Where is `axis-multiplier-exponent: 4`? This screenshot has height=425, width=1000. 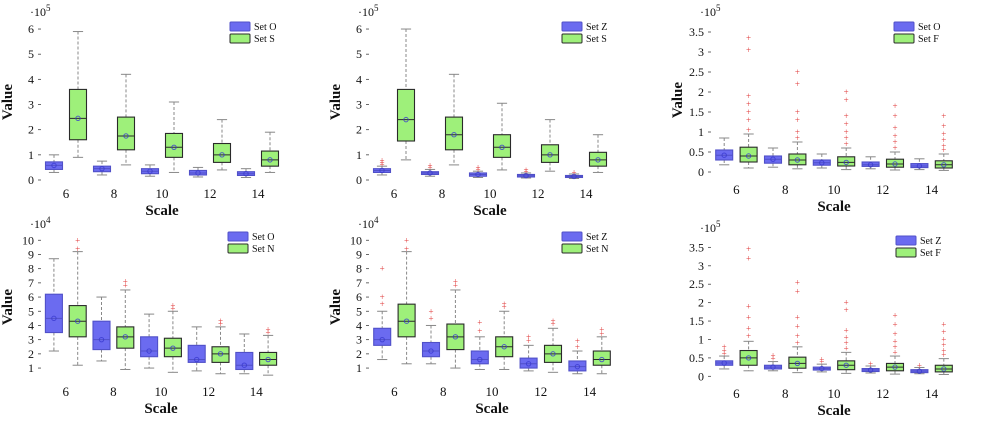
axis-multiplier-exponent: 4 is located at coordinates (376, 220).